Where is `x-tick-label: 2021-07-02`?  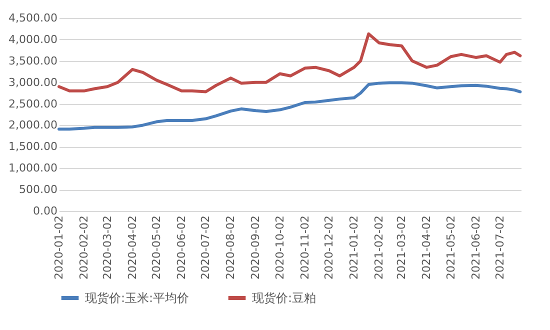 x-tick-label: 2021-07-02 is located at coordinates (500, 248).